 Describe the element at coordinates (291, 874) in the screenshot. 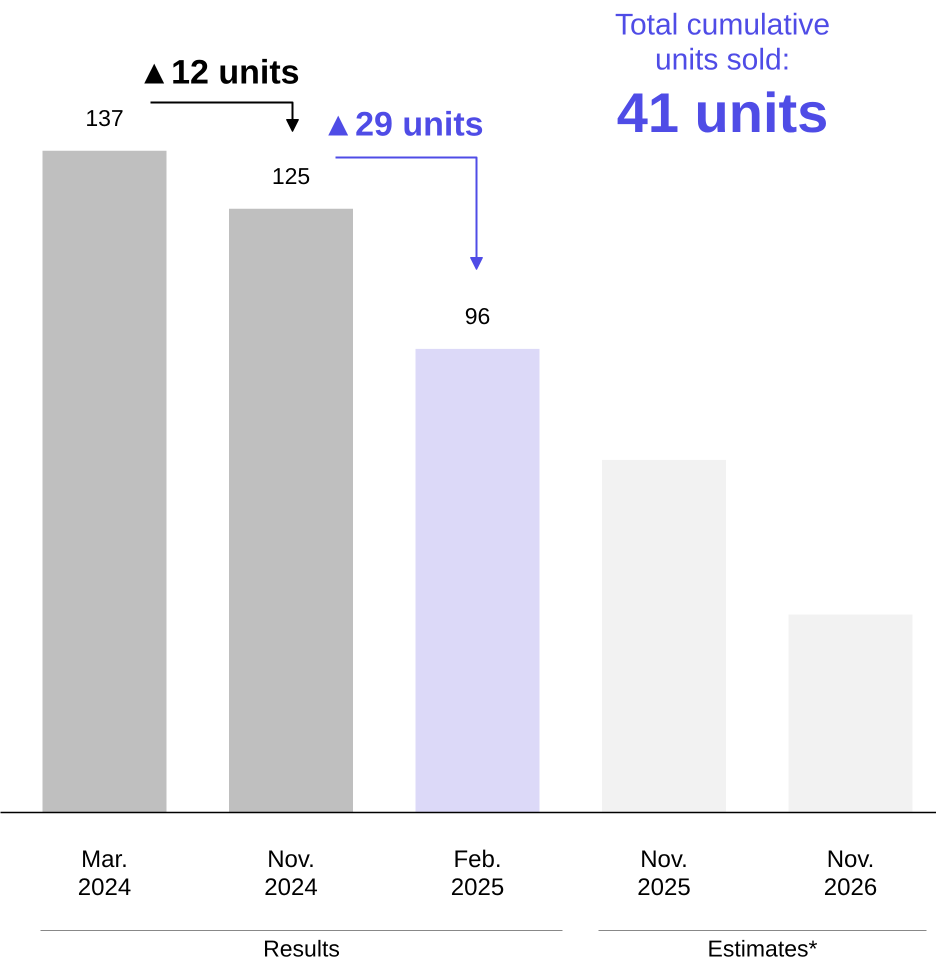

I see `x-tick-label: Nov. 2024` at that location.